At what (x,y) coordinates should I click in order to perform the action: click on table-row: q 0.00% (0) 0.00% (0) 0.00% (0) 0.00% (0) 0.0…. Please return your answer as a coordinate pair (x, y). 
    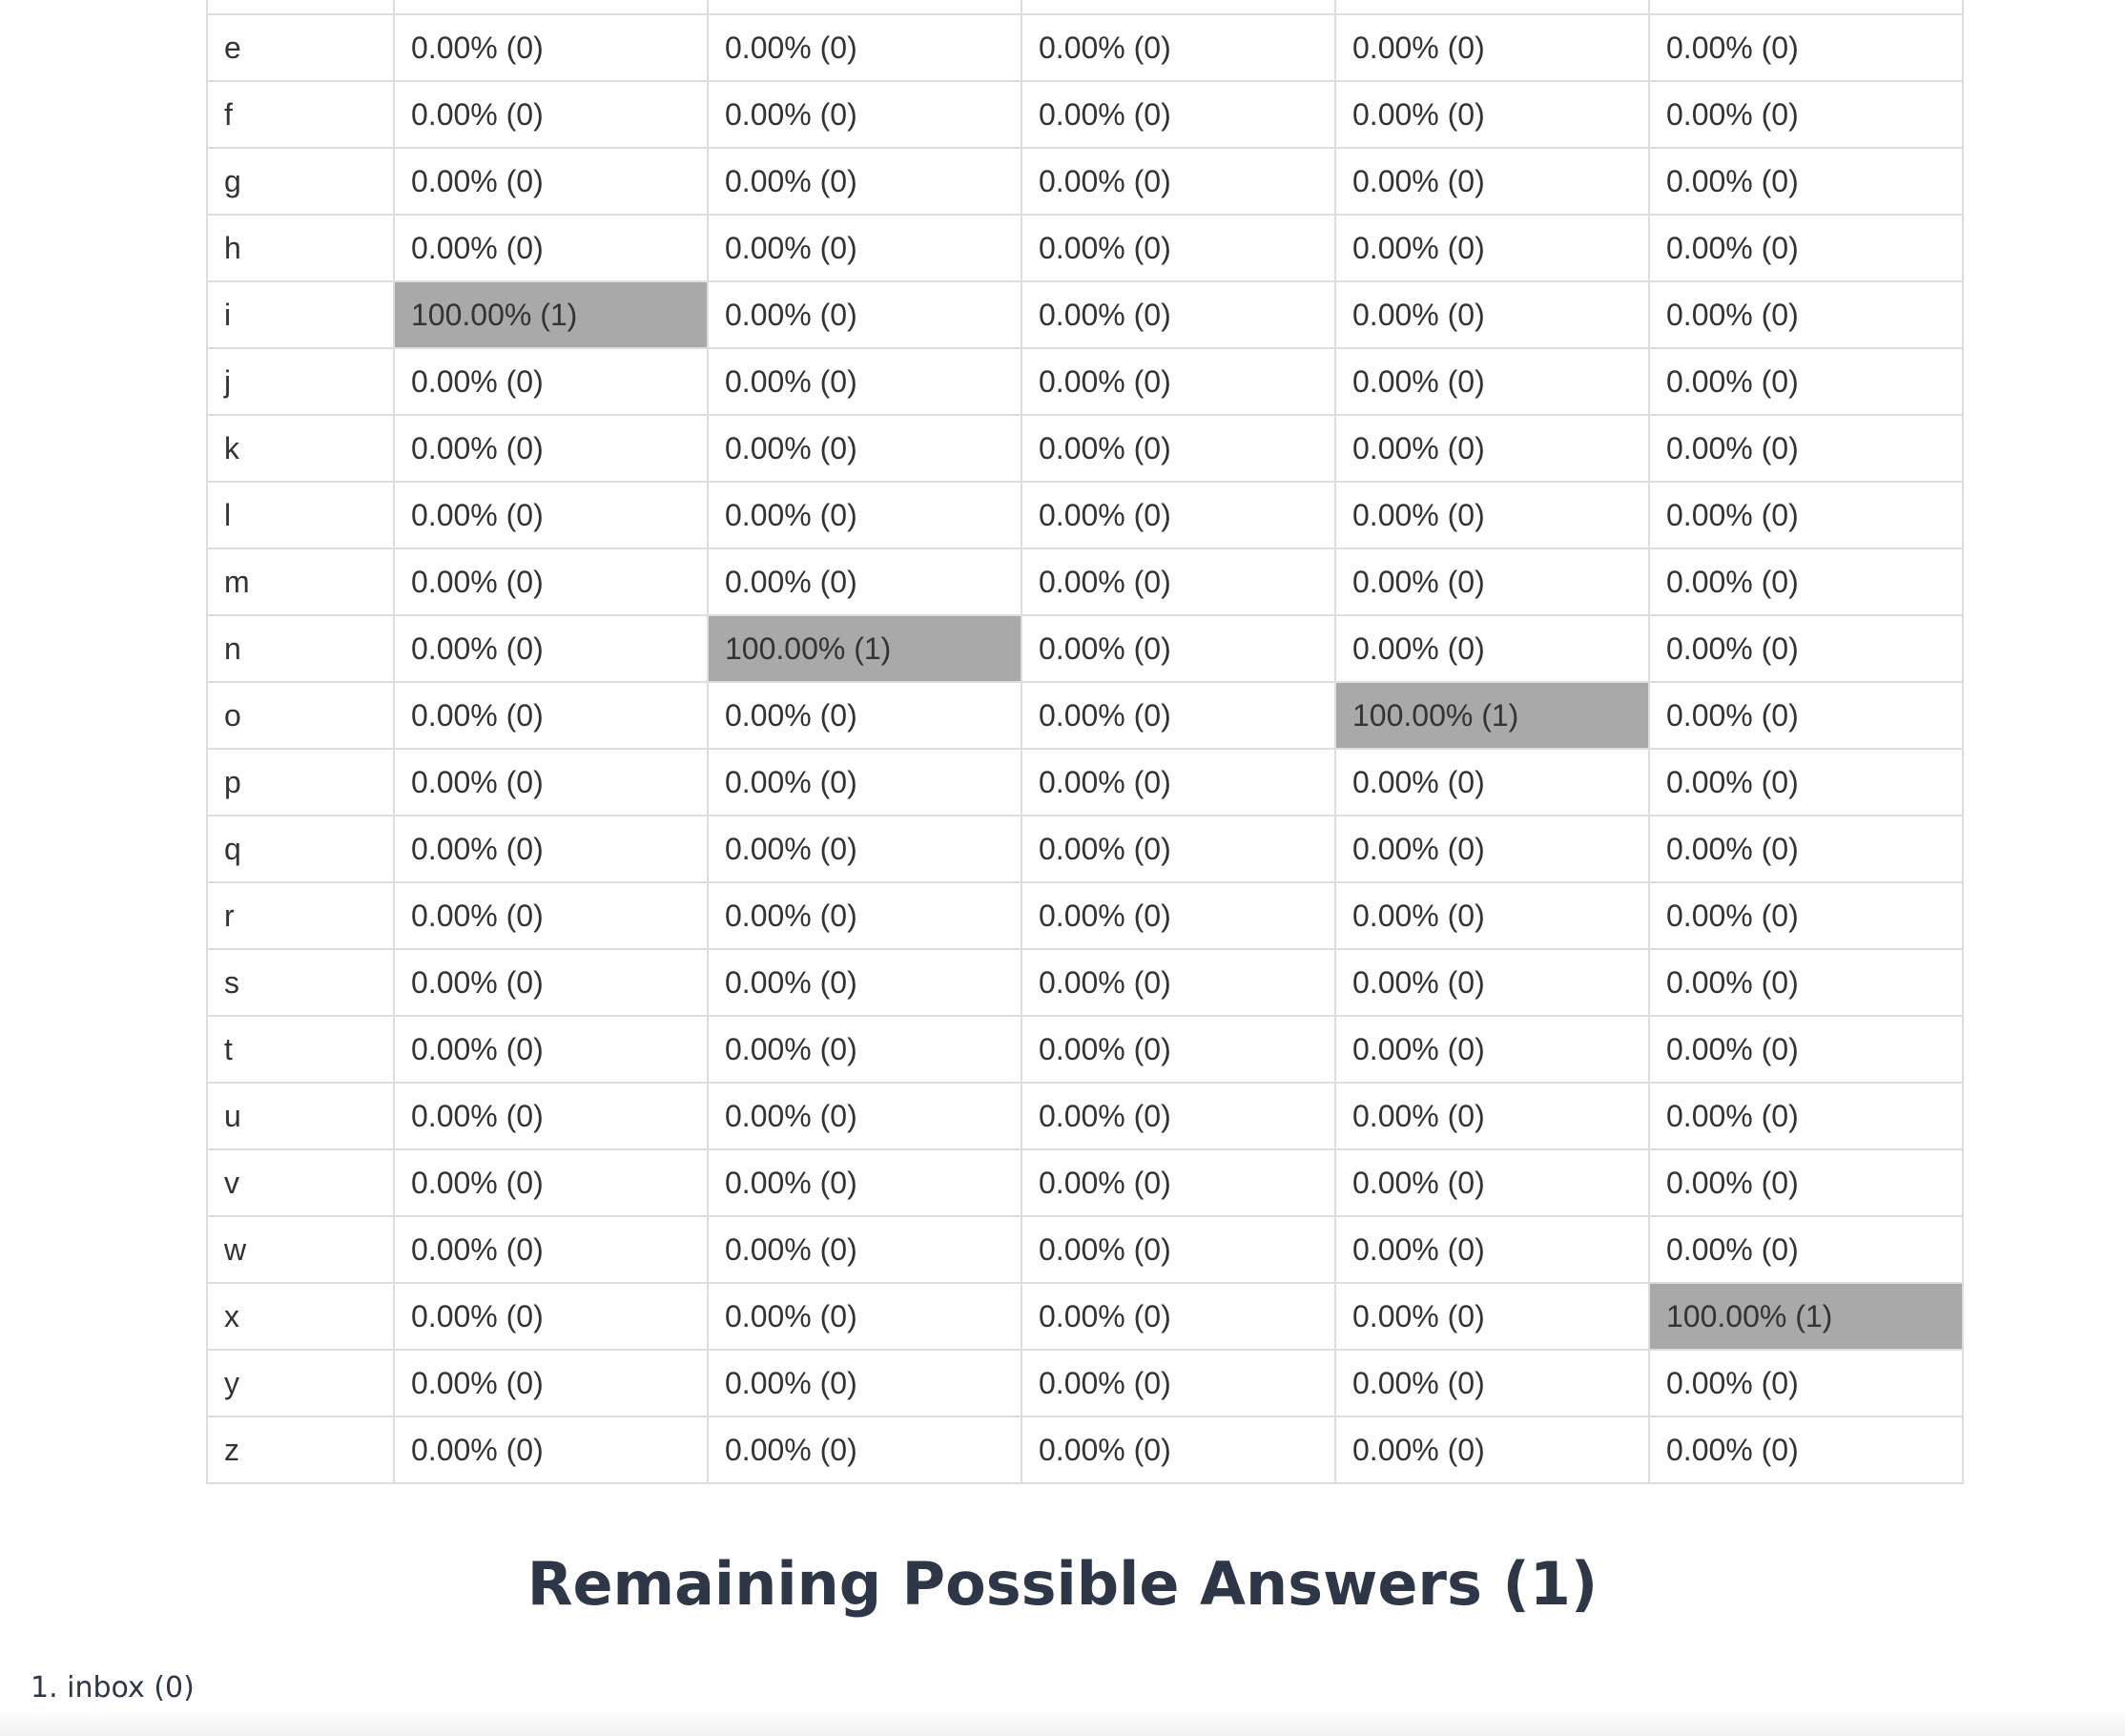
    Looking at the image, I should click on (1085, 849).